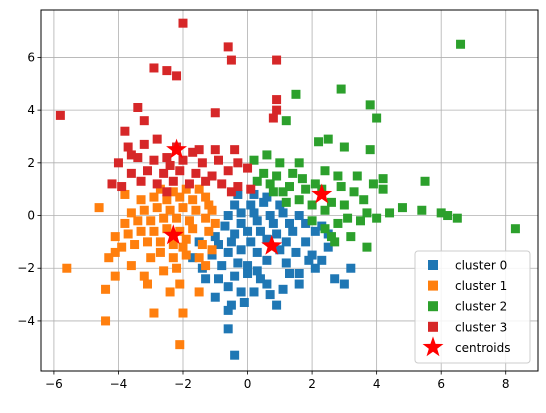  I want to click on y-tick-label: 4, so click(31, 110).